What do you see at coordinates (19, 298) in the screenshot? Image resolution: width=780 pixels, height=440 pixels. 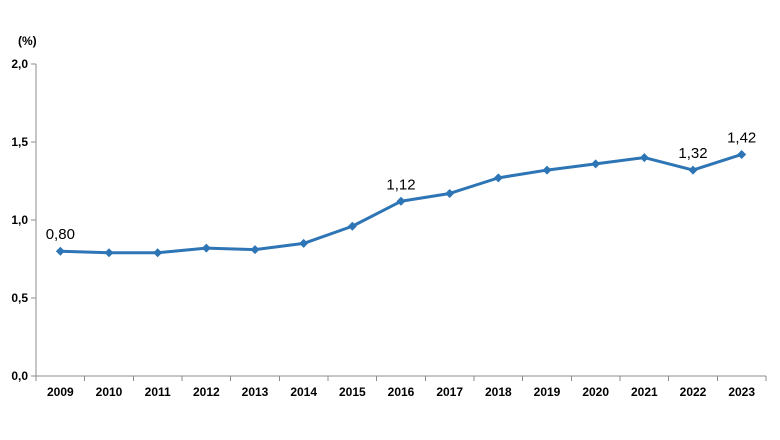 I see `y-tick-label: 0,5` at bounding box center [19, 298].